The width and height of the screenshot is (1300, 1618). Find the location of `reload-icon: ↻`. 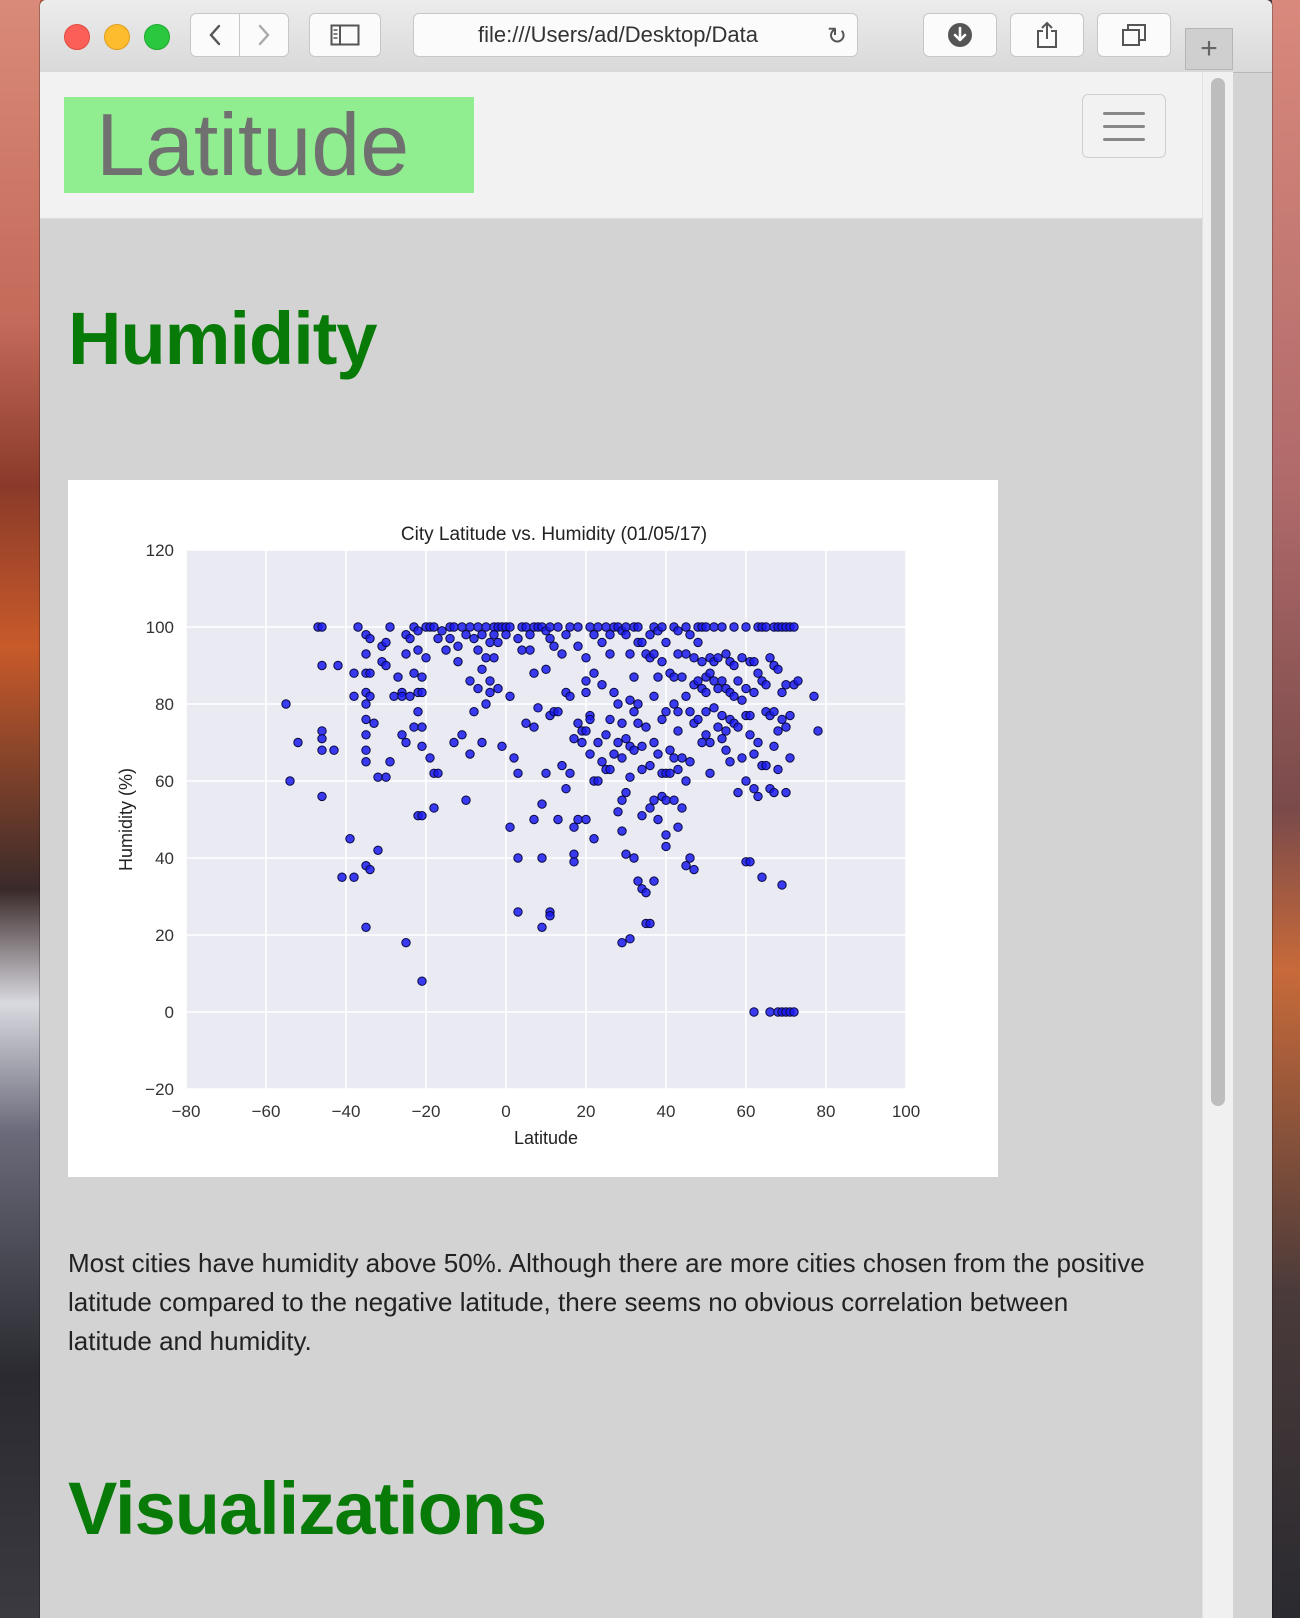

reload-icon: ↻ is located at coordinates (836, 36).